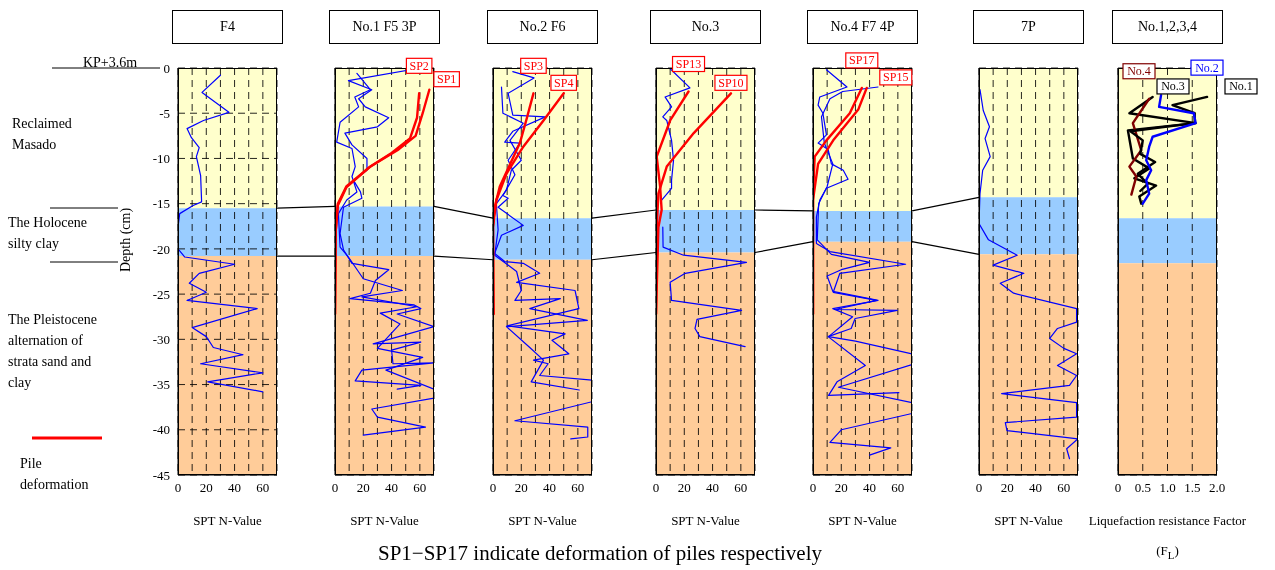 The image size is (1275, 570). I want to click on text: Reclaimed Masado, so click(42, 134).